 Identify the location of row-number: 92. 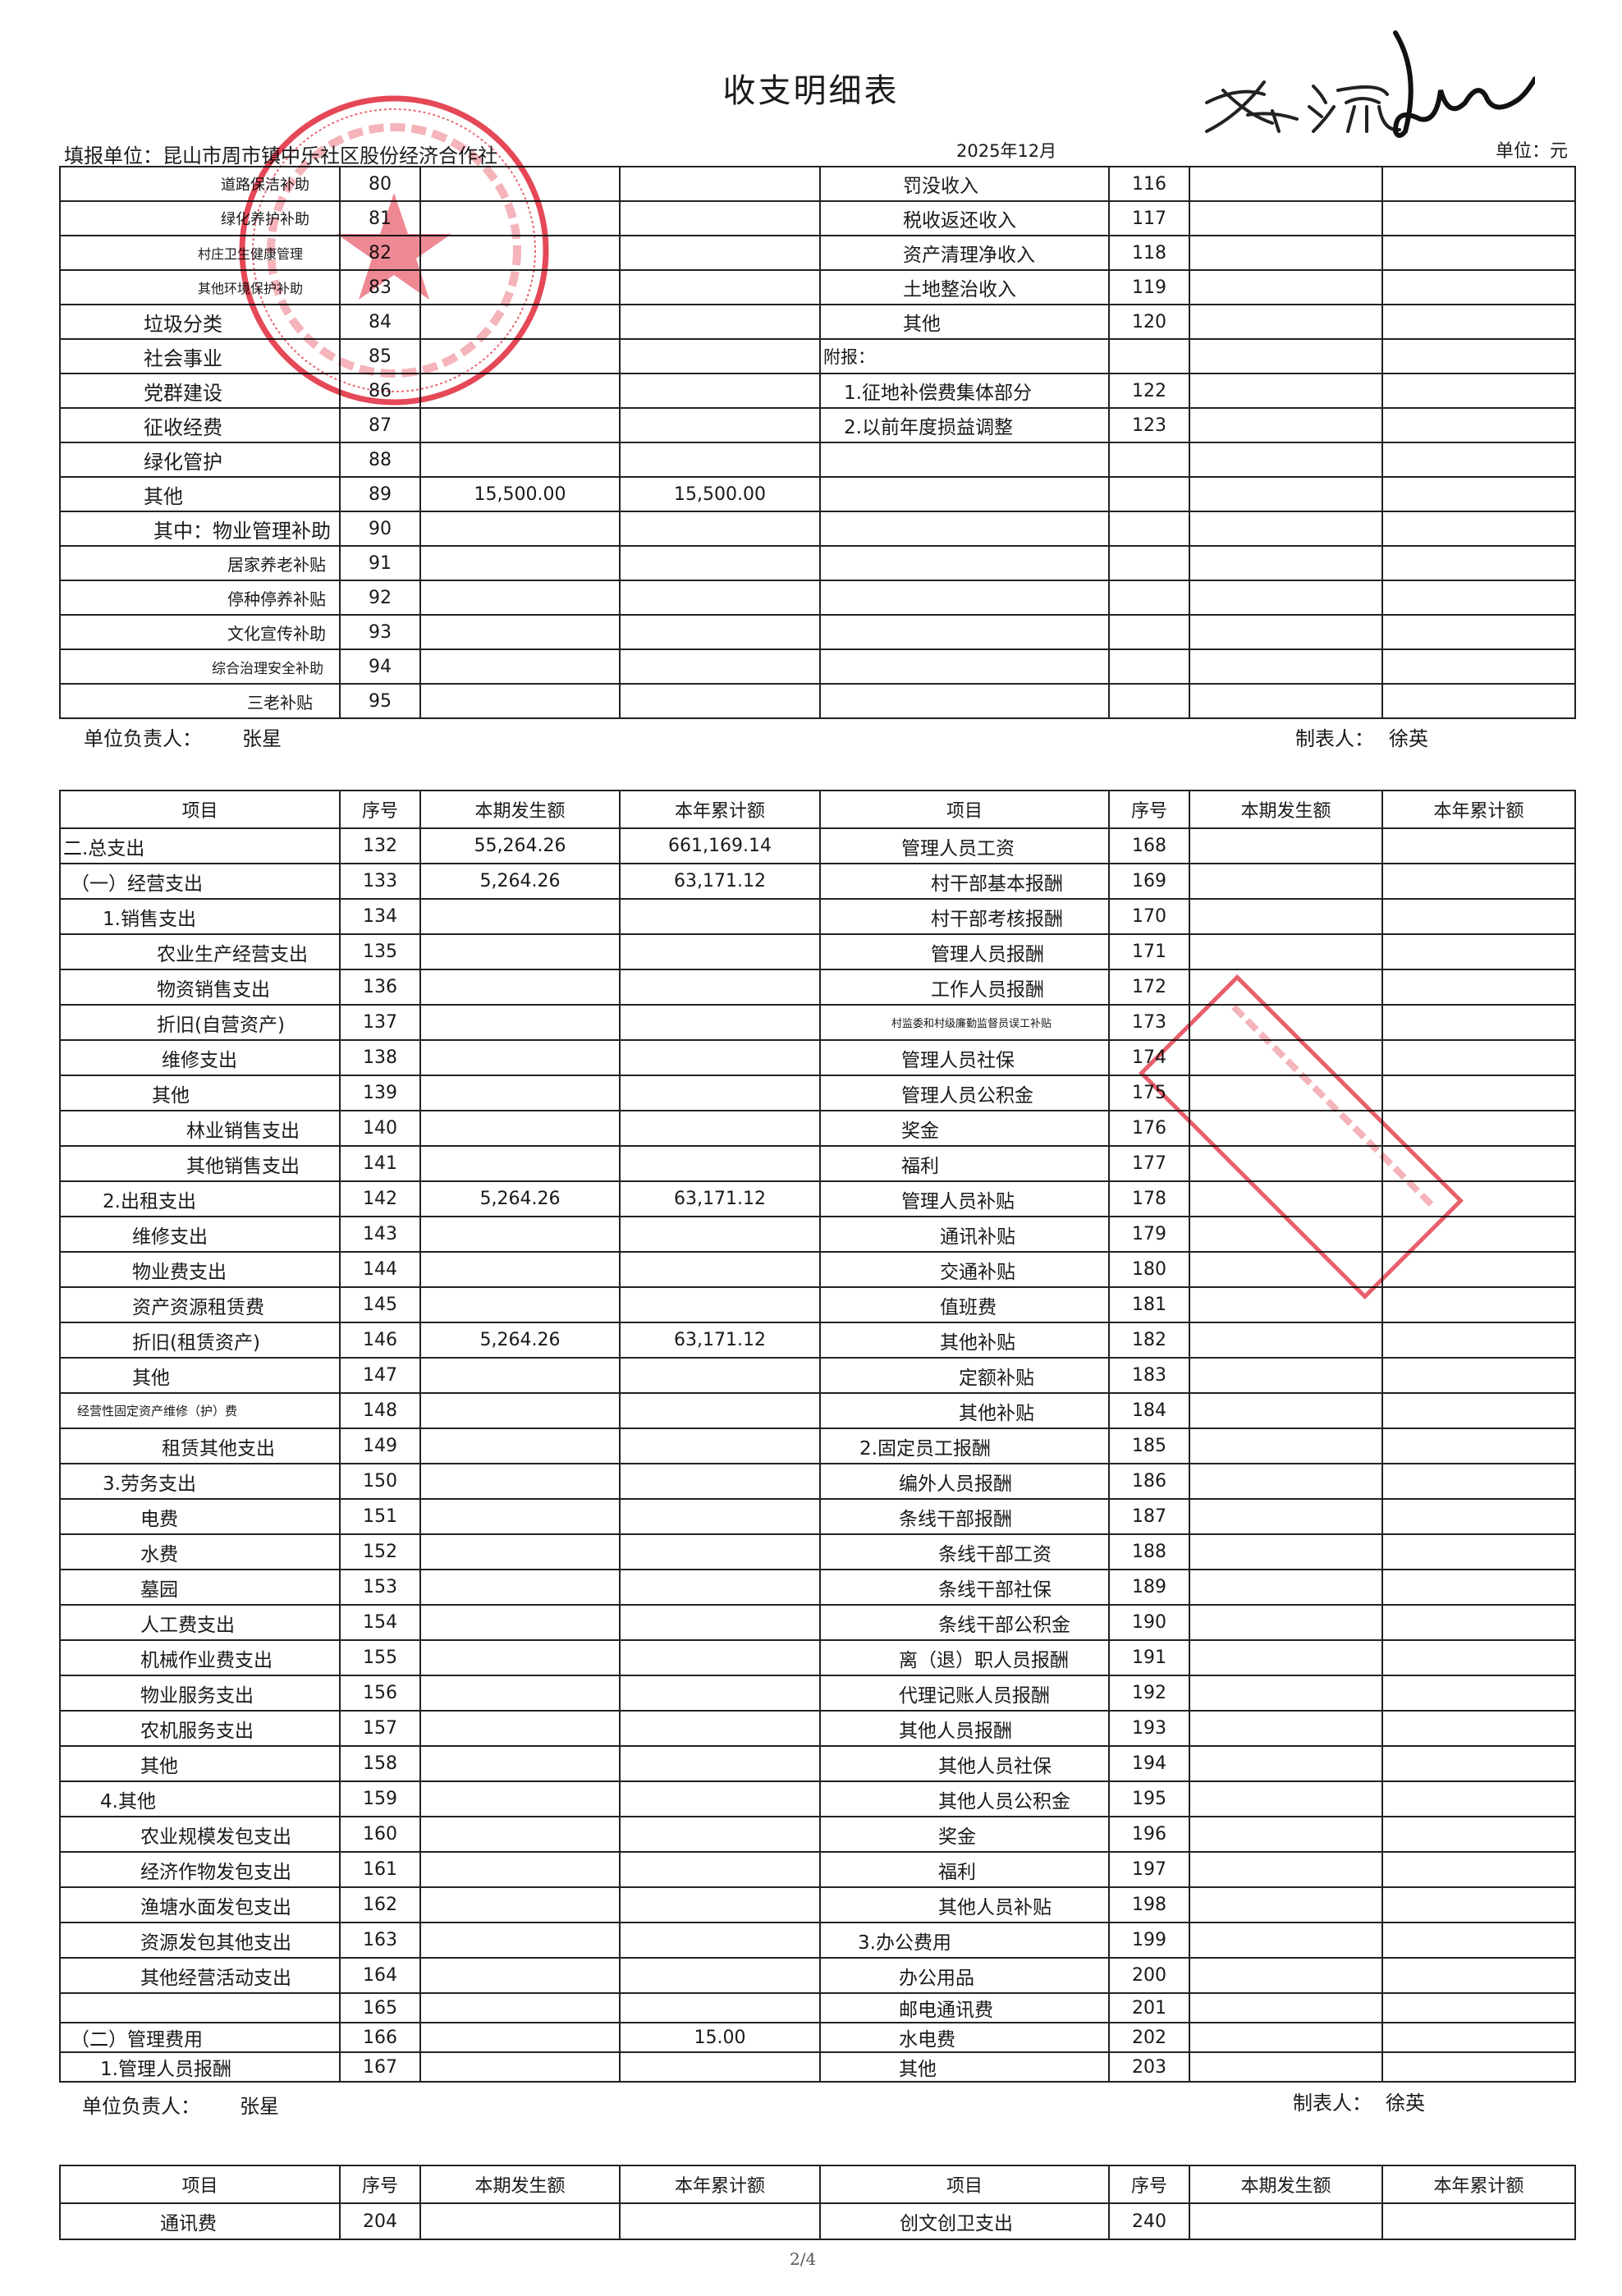
(380, 598).